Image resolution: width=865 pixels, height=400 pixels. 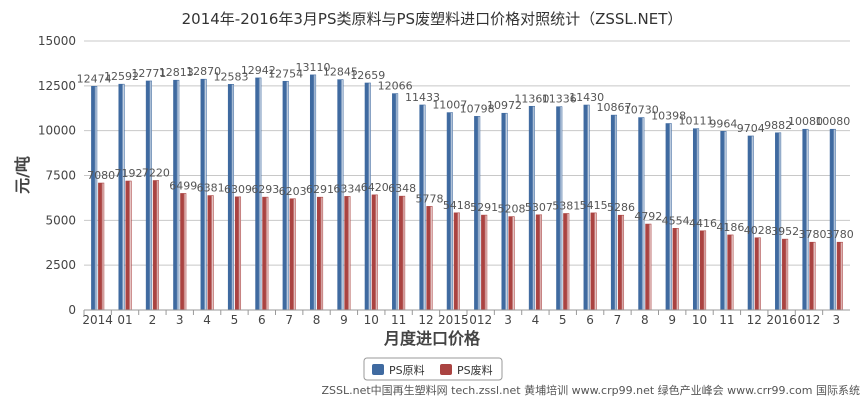 What do you see at coordinates (446, 369) in the screenshot?
I see `legend-swatch-ps-waste` at bounding box center [446, 369].